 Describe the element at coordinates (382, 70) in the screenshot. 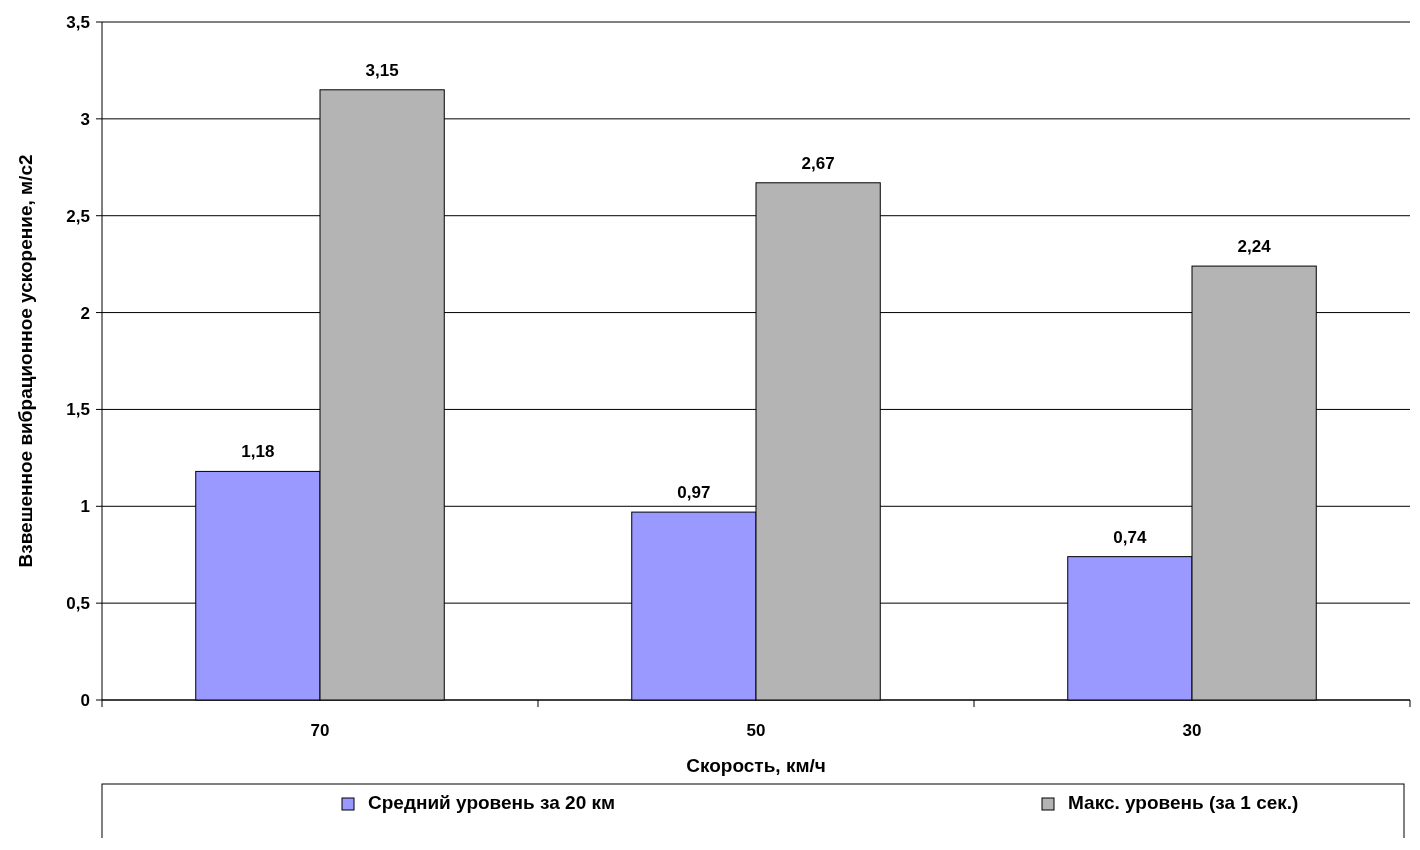

I see `data-label: 3,15` at that location.